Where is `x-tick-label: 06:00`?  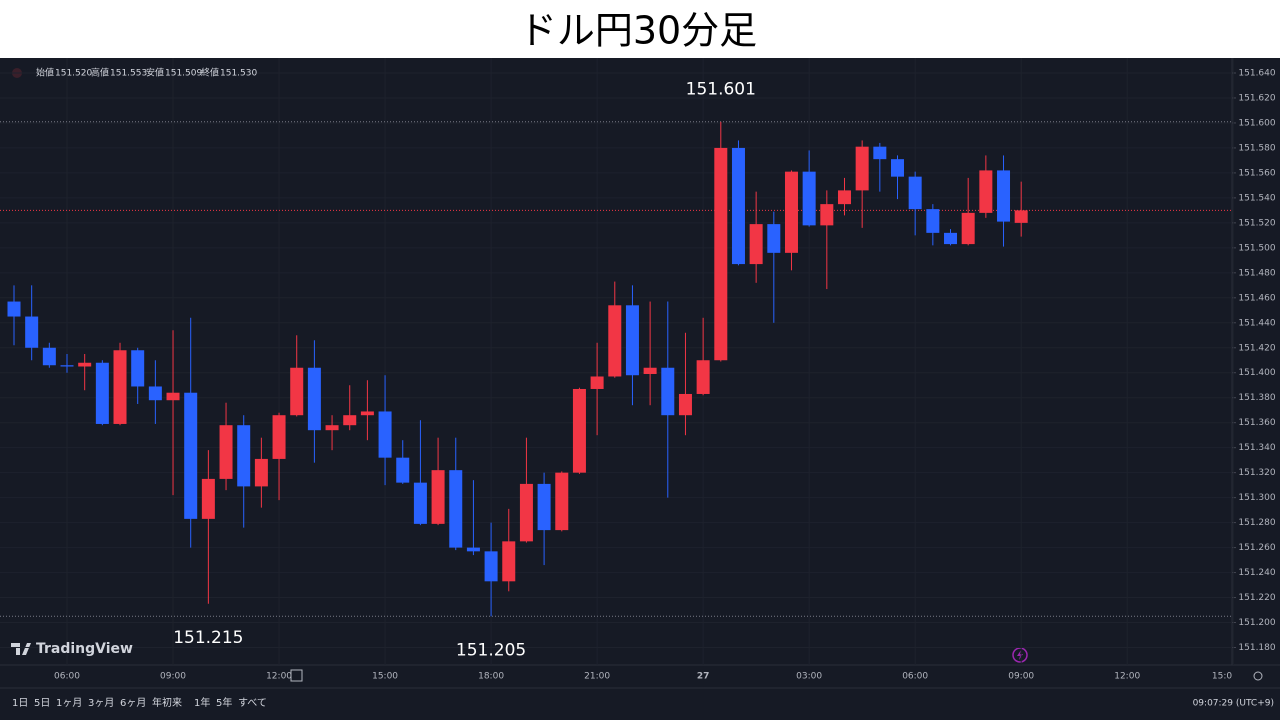 x-tick-label: 06:00 is located at coordinates (67, 677).